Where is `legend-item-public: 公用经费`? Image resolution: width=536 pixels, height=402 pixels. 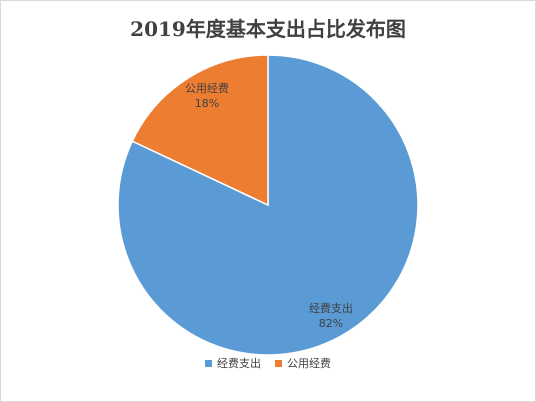 legend-item-public: 公用经费 is located at coordinates (303, 363).